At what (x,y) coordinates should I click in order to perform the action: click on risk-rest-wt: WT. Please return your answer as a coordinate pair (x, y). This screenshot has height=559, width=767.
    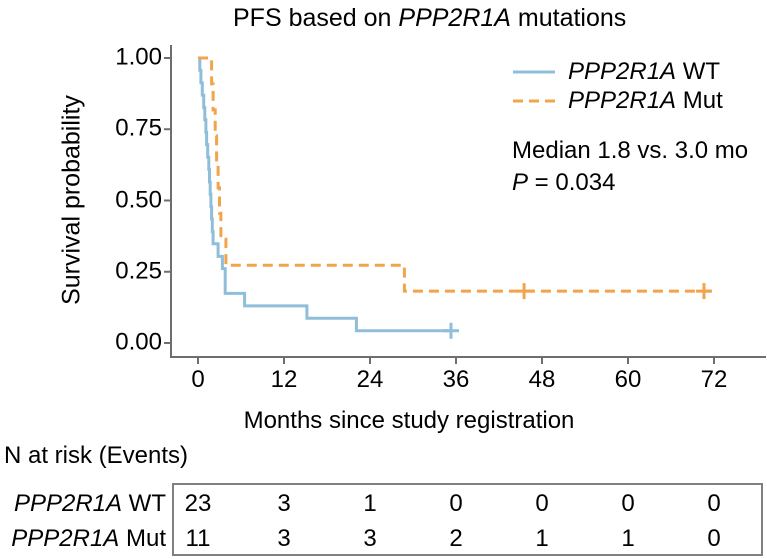
    Looking at the image, I should click on (144, 503).